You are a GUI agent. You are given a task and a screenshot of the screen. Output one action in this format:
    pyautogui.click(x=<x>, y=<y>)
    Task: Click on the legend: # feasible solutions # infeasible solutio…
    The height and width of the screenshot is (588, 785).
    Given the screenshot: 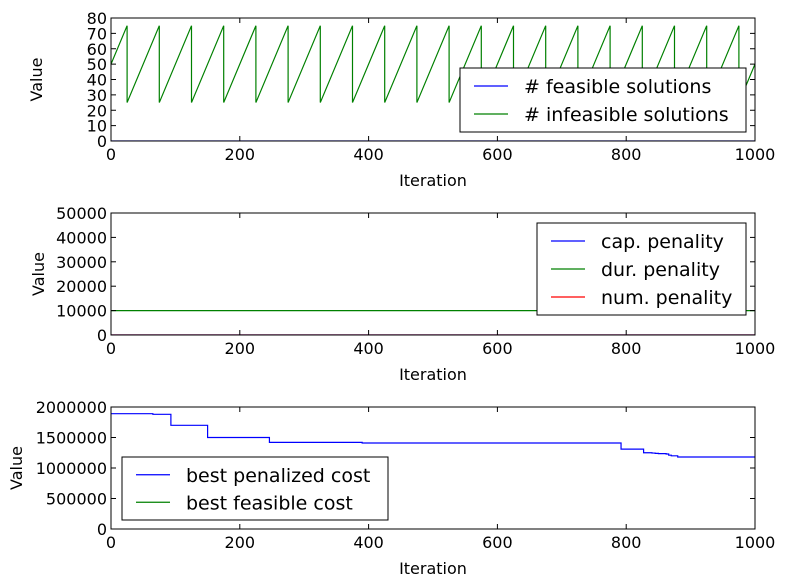 What is the action you would take?
    pyautogui.click(x=603, y=100)
    